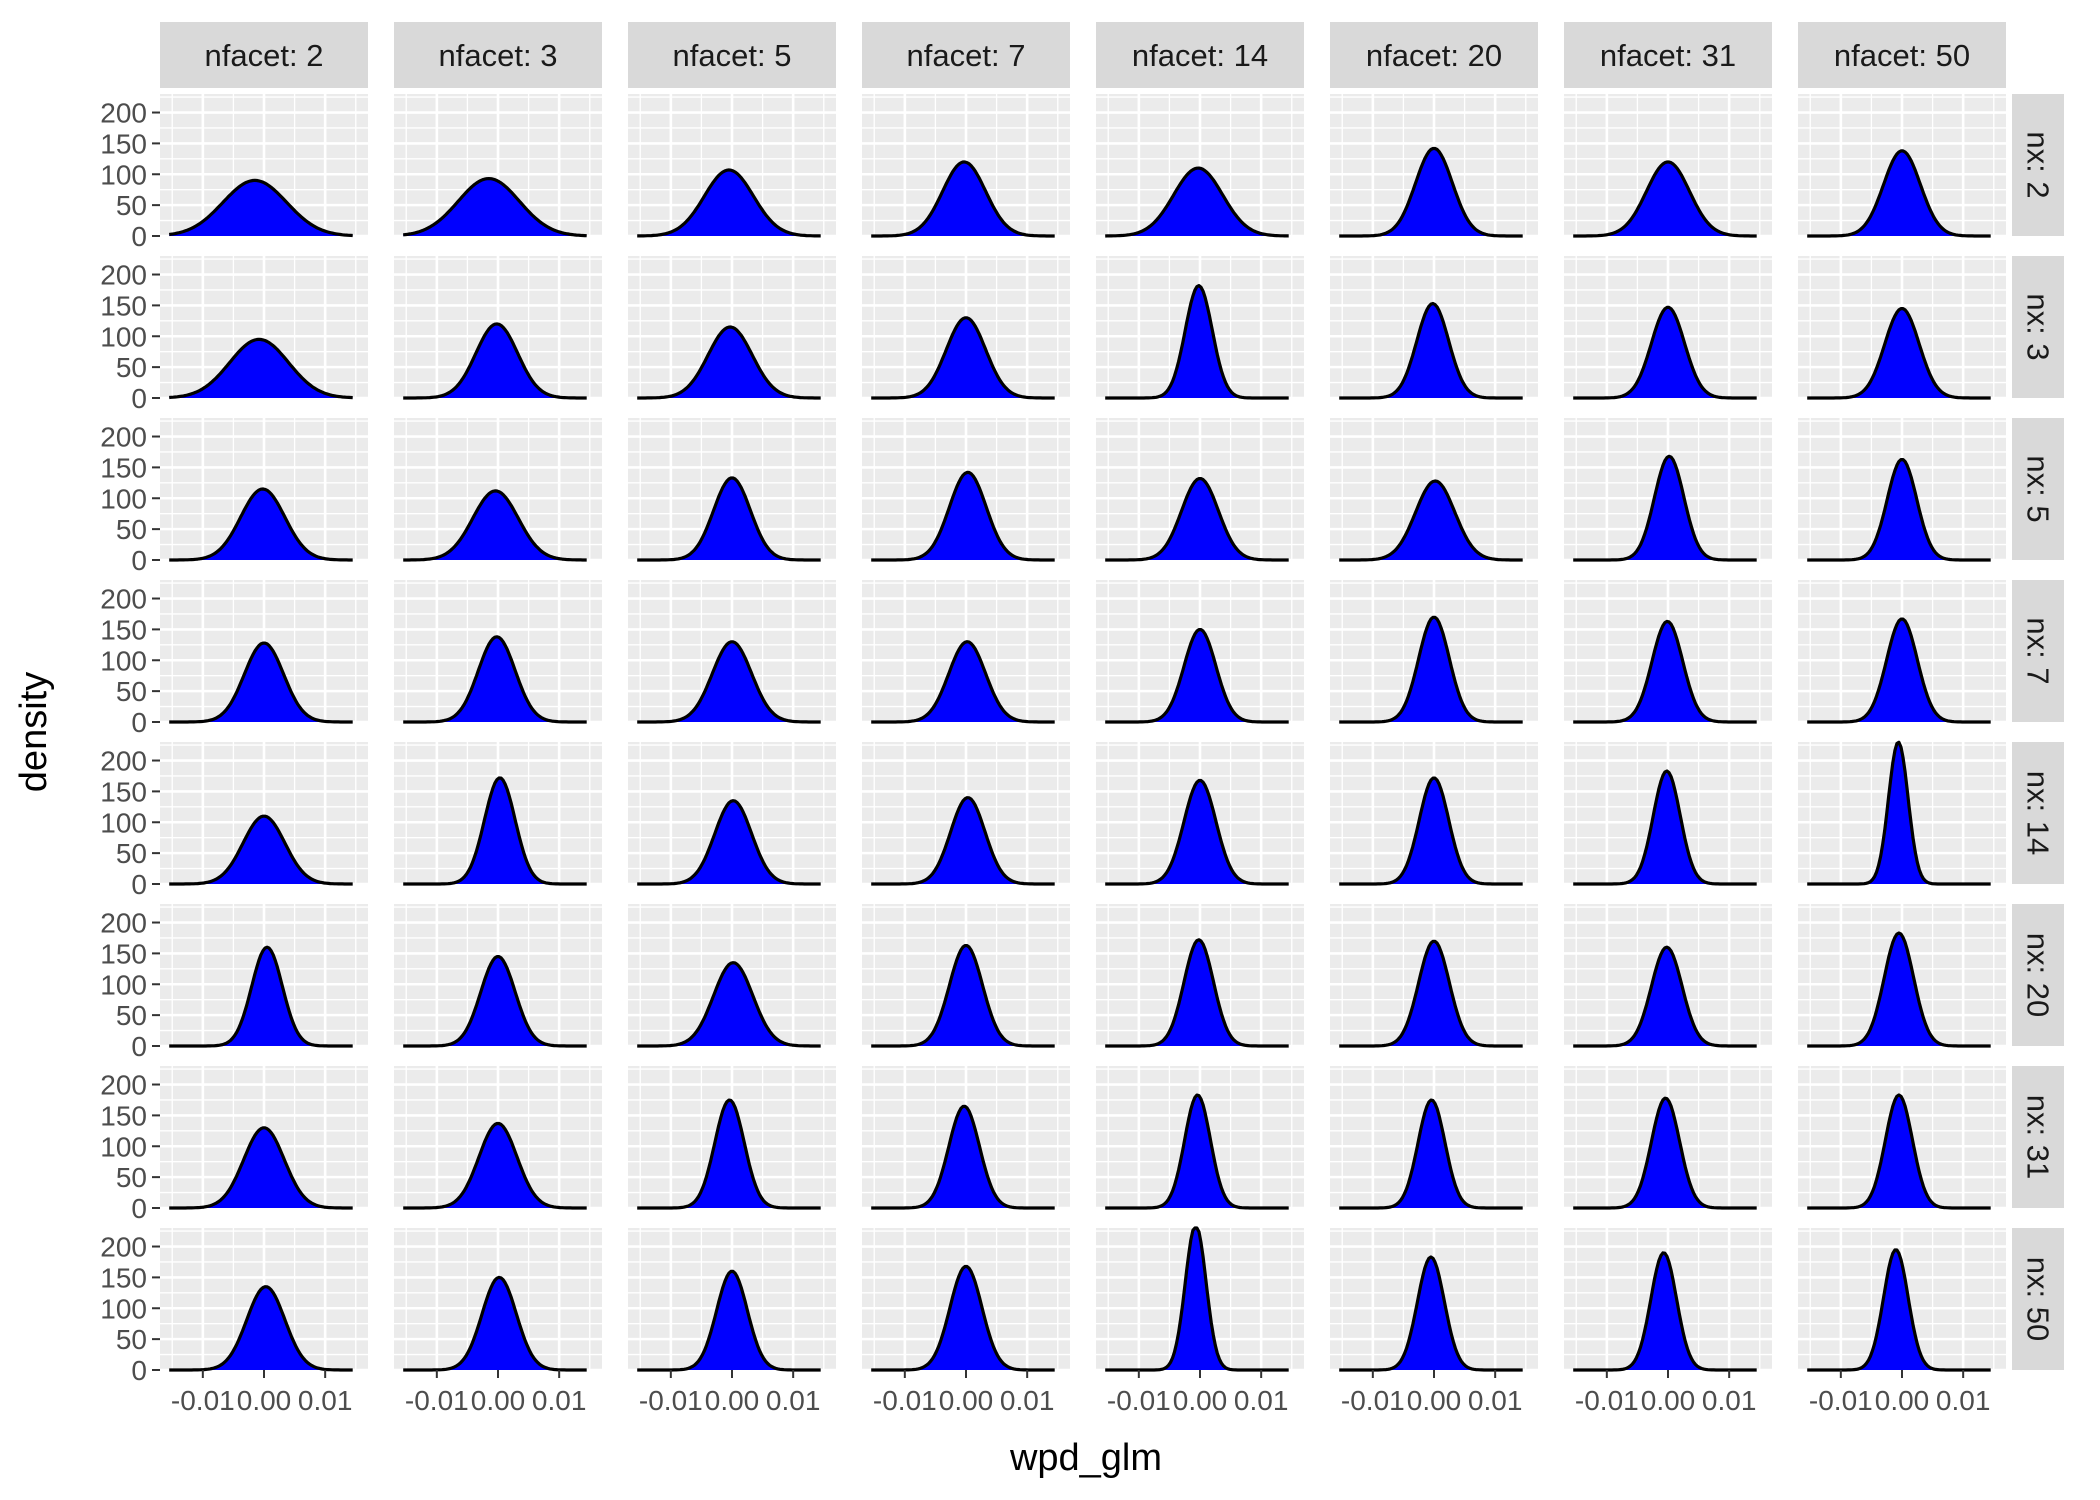  I want to click on col-strip-label: nfacet: 7, so click(966, 55).